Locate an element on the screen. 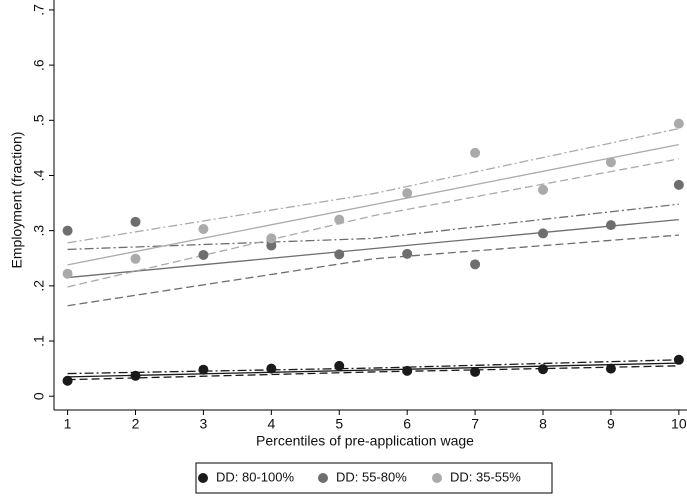 Image resolution: width=687 pixels, height=496 pixels. ci-upper is located at coordinates (373, 227).